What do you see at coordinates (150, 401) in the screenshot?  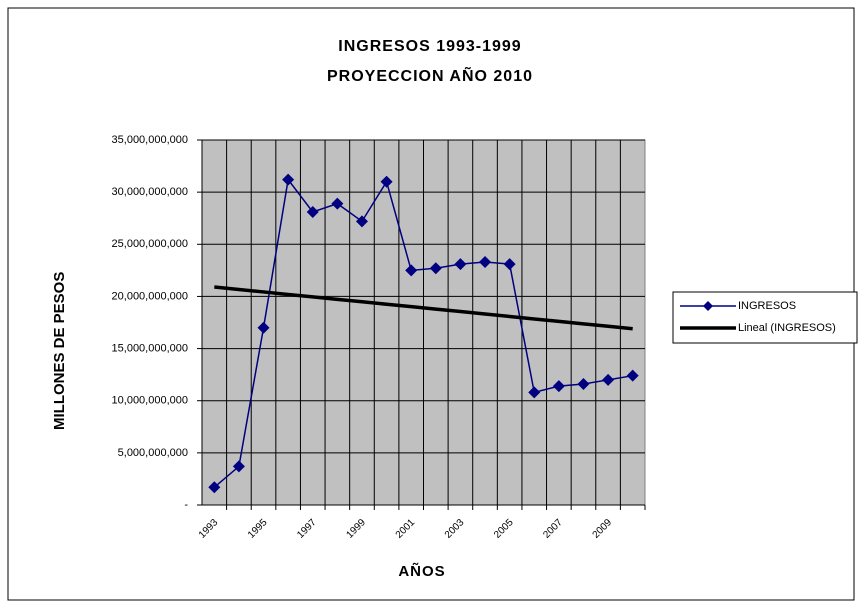 I see `y-tick-label: 10,000,000,000` at bounding box center [150, 401].